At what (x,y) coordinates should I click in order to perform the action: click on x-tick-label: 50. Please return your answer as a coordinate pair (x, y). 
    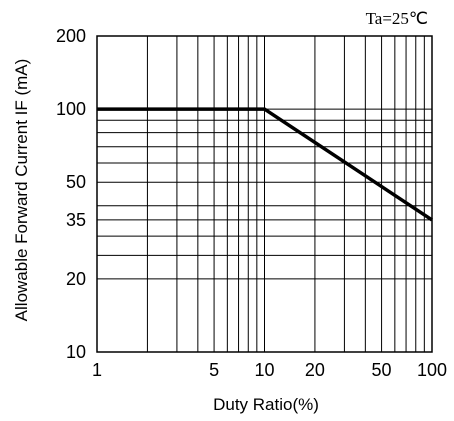
    Looking at the image, I should click on (382, 370).